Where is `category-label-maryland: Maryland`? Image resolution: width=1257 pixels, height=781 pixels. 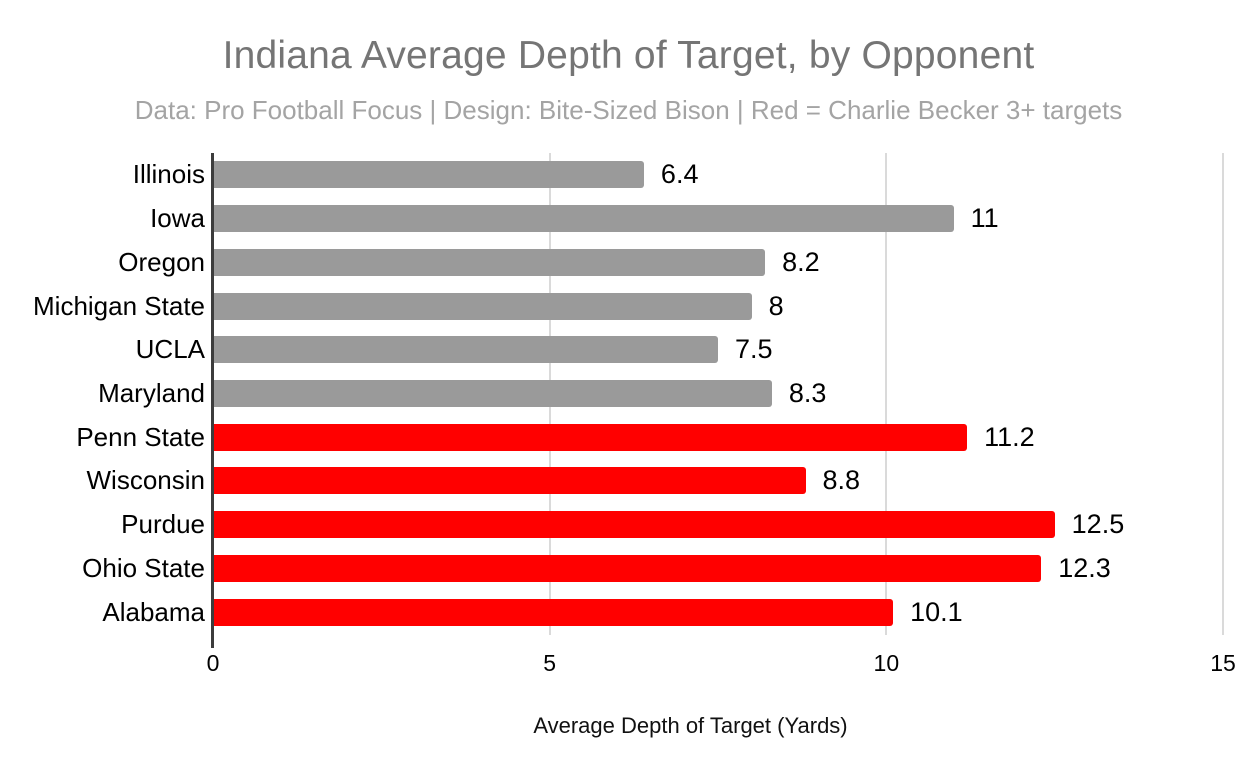
category-label-maryland: Maryland is located at coordinates (151, 393).